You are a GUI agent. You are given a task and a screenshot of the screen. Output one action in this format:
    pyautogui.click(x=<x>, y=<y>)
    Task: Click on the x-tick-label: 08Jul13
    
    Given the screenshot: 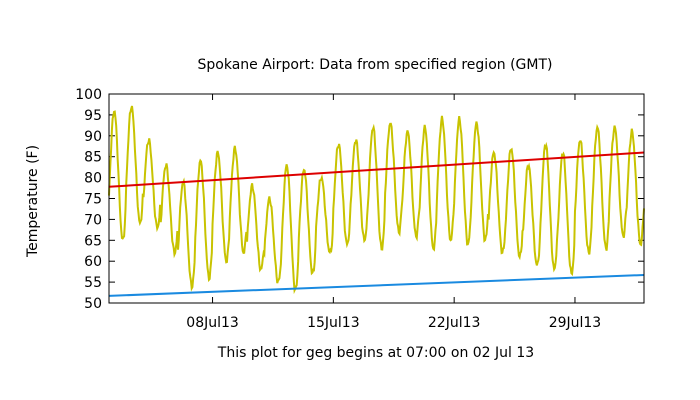 What is the action you would take?
    pyautogui.click(x=212, y=323)
    